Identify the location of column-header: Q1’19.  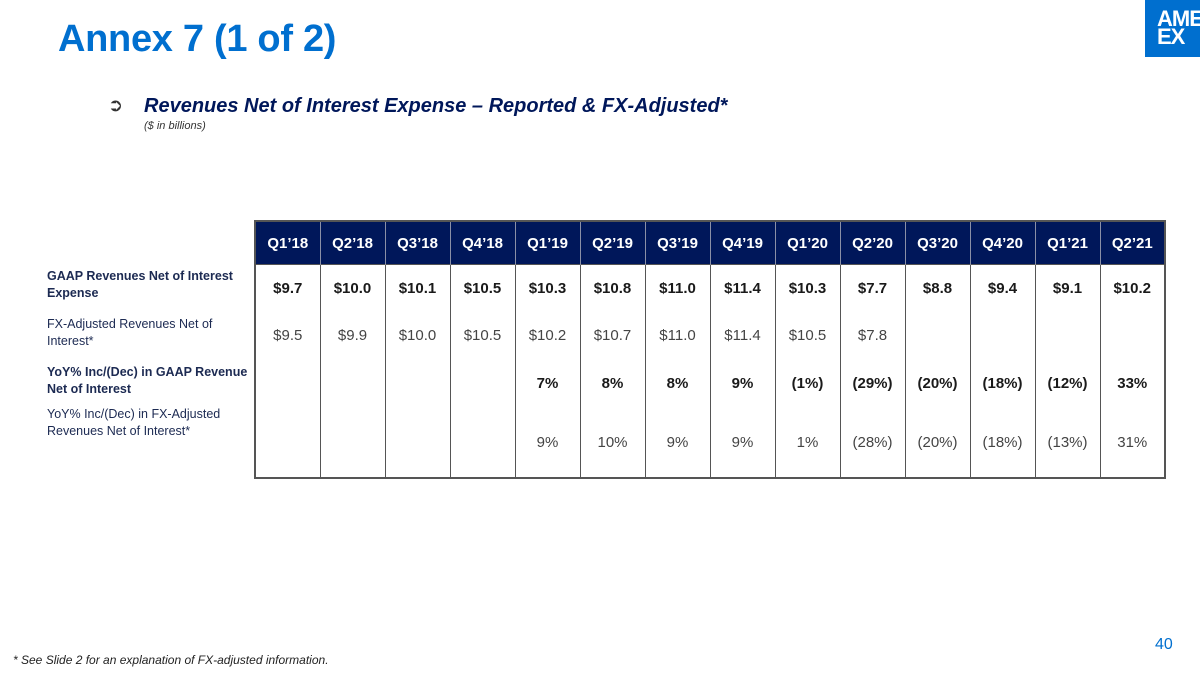
(547, 243).